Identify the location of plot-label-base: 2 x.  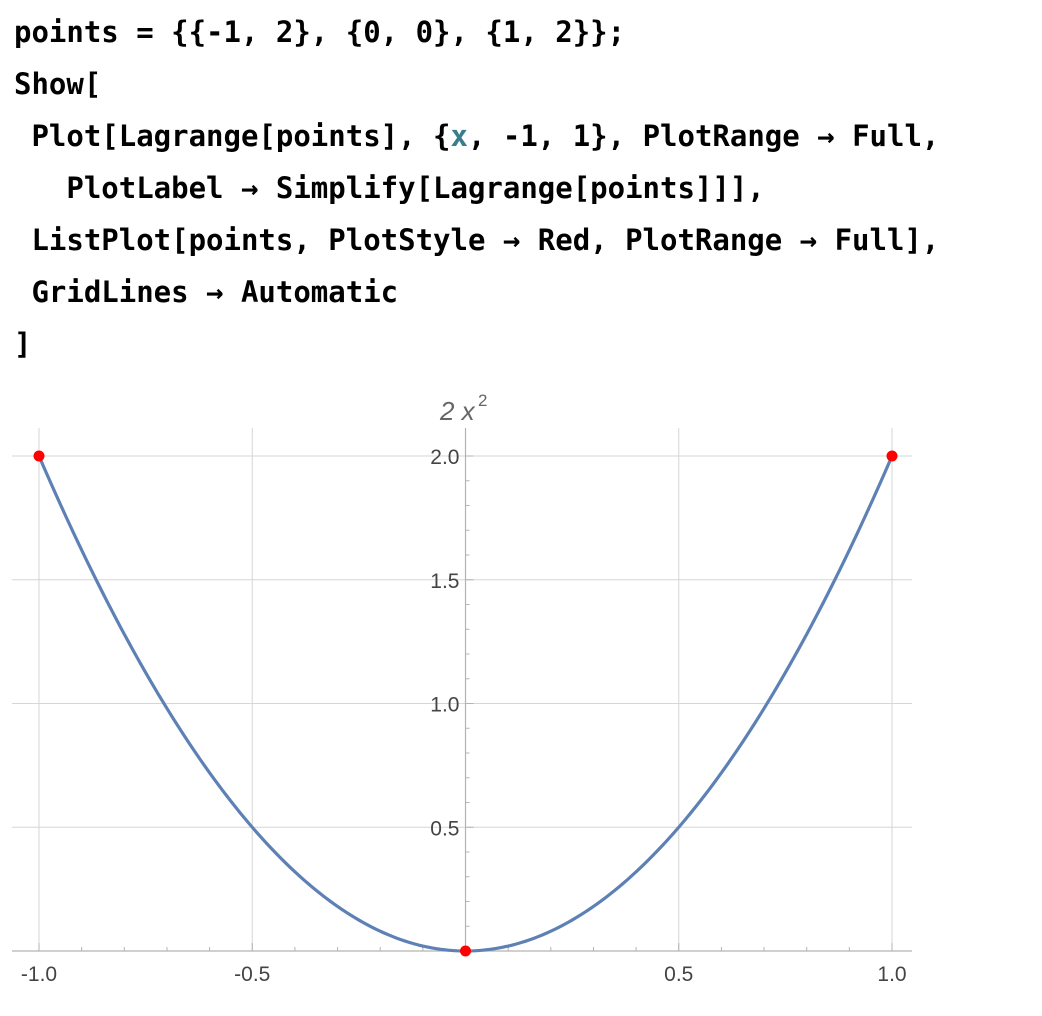
(457, 411).